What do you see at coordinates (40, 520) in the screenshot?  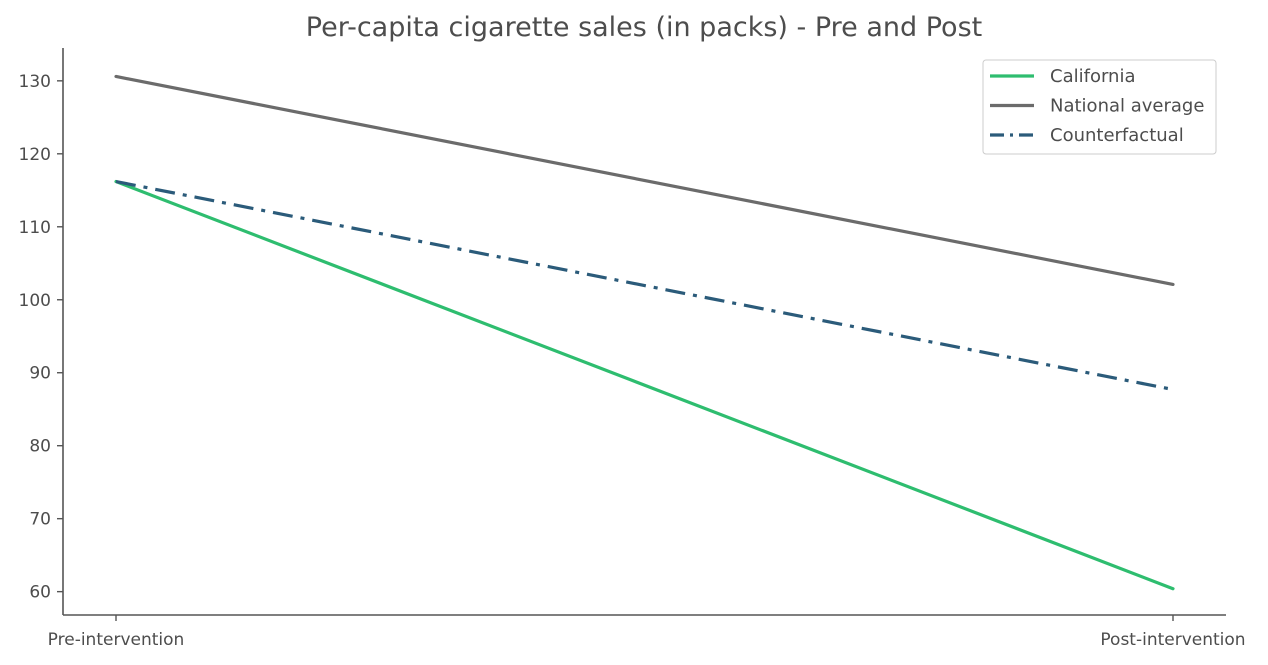 I see `y-tick-label: 70` at bounding box center [40, 520].